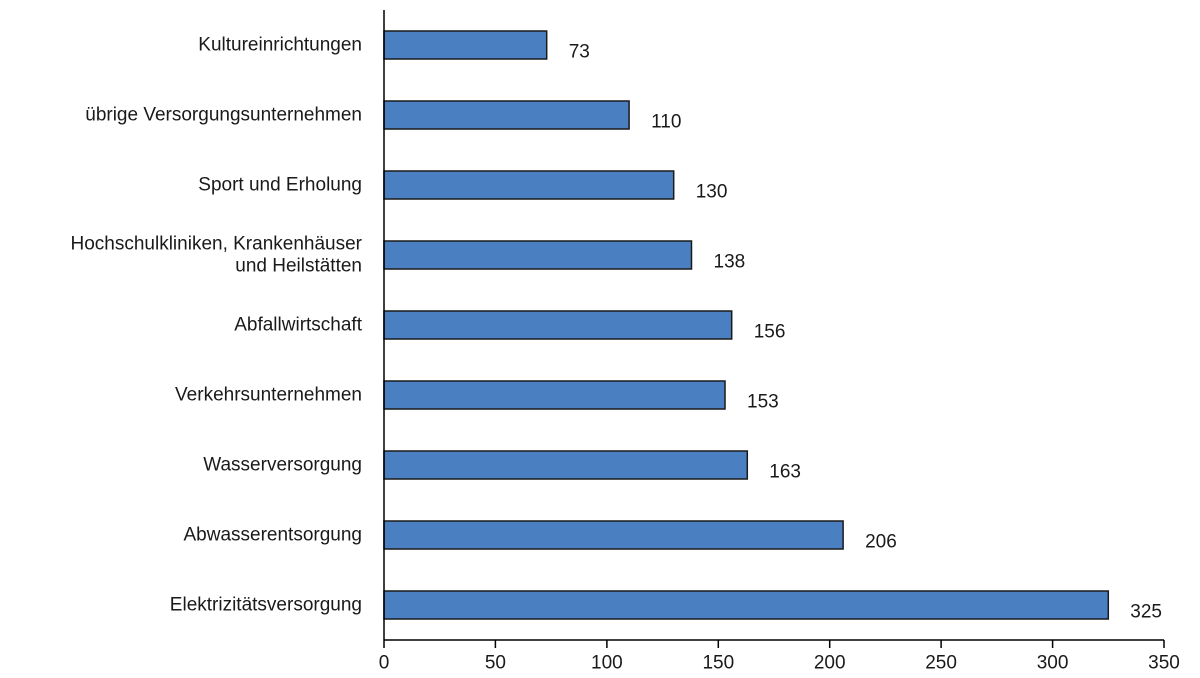 This screenshot has width=1200, height=678. Describe the element at coordinates (217, 244) in the screenshot. I see `category-label: Hochschulkliniken, Krankenhäuser` at that location.